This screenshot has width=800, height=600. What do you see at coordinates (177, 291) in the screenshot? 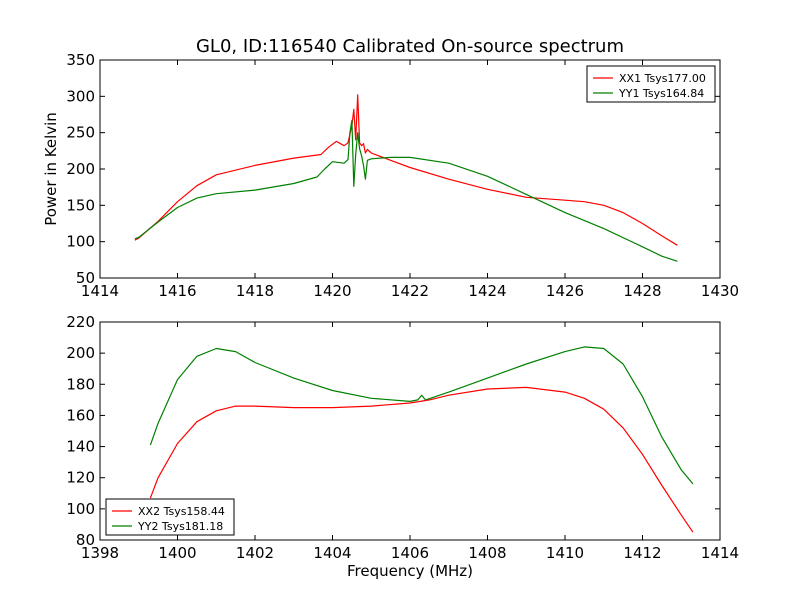
I see `x-tick-label: 1416` at bounding box center [177, 291].